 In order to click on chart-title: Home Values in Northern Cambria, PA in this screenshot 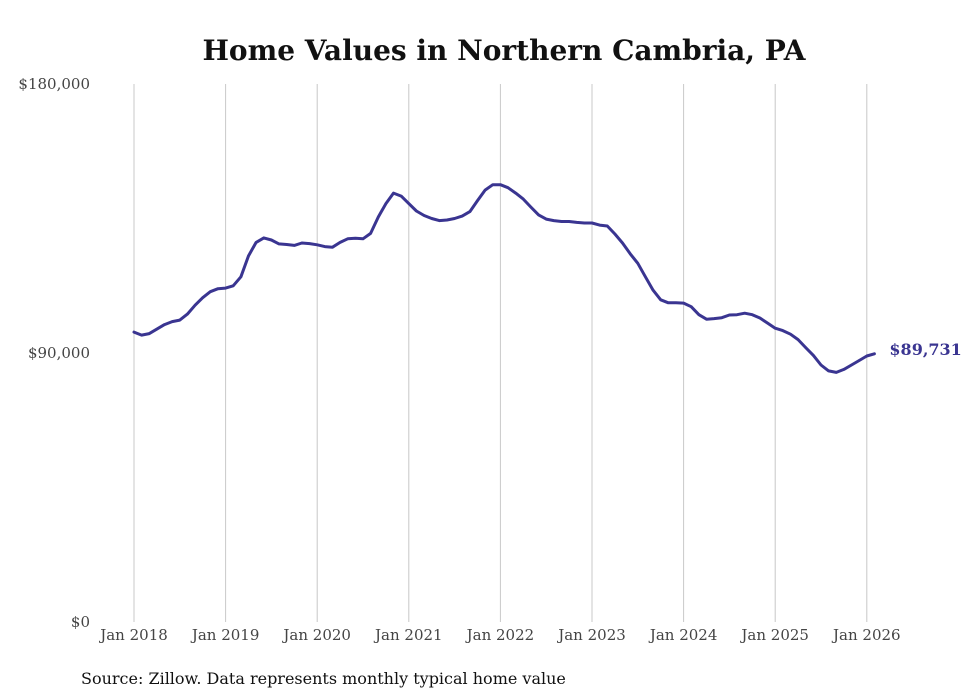, I will do `click(504, 50)`.